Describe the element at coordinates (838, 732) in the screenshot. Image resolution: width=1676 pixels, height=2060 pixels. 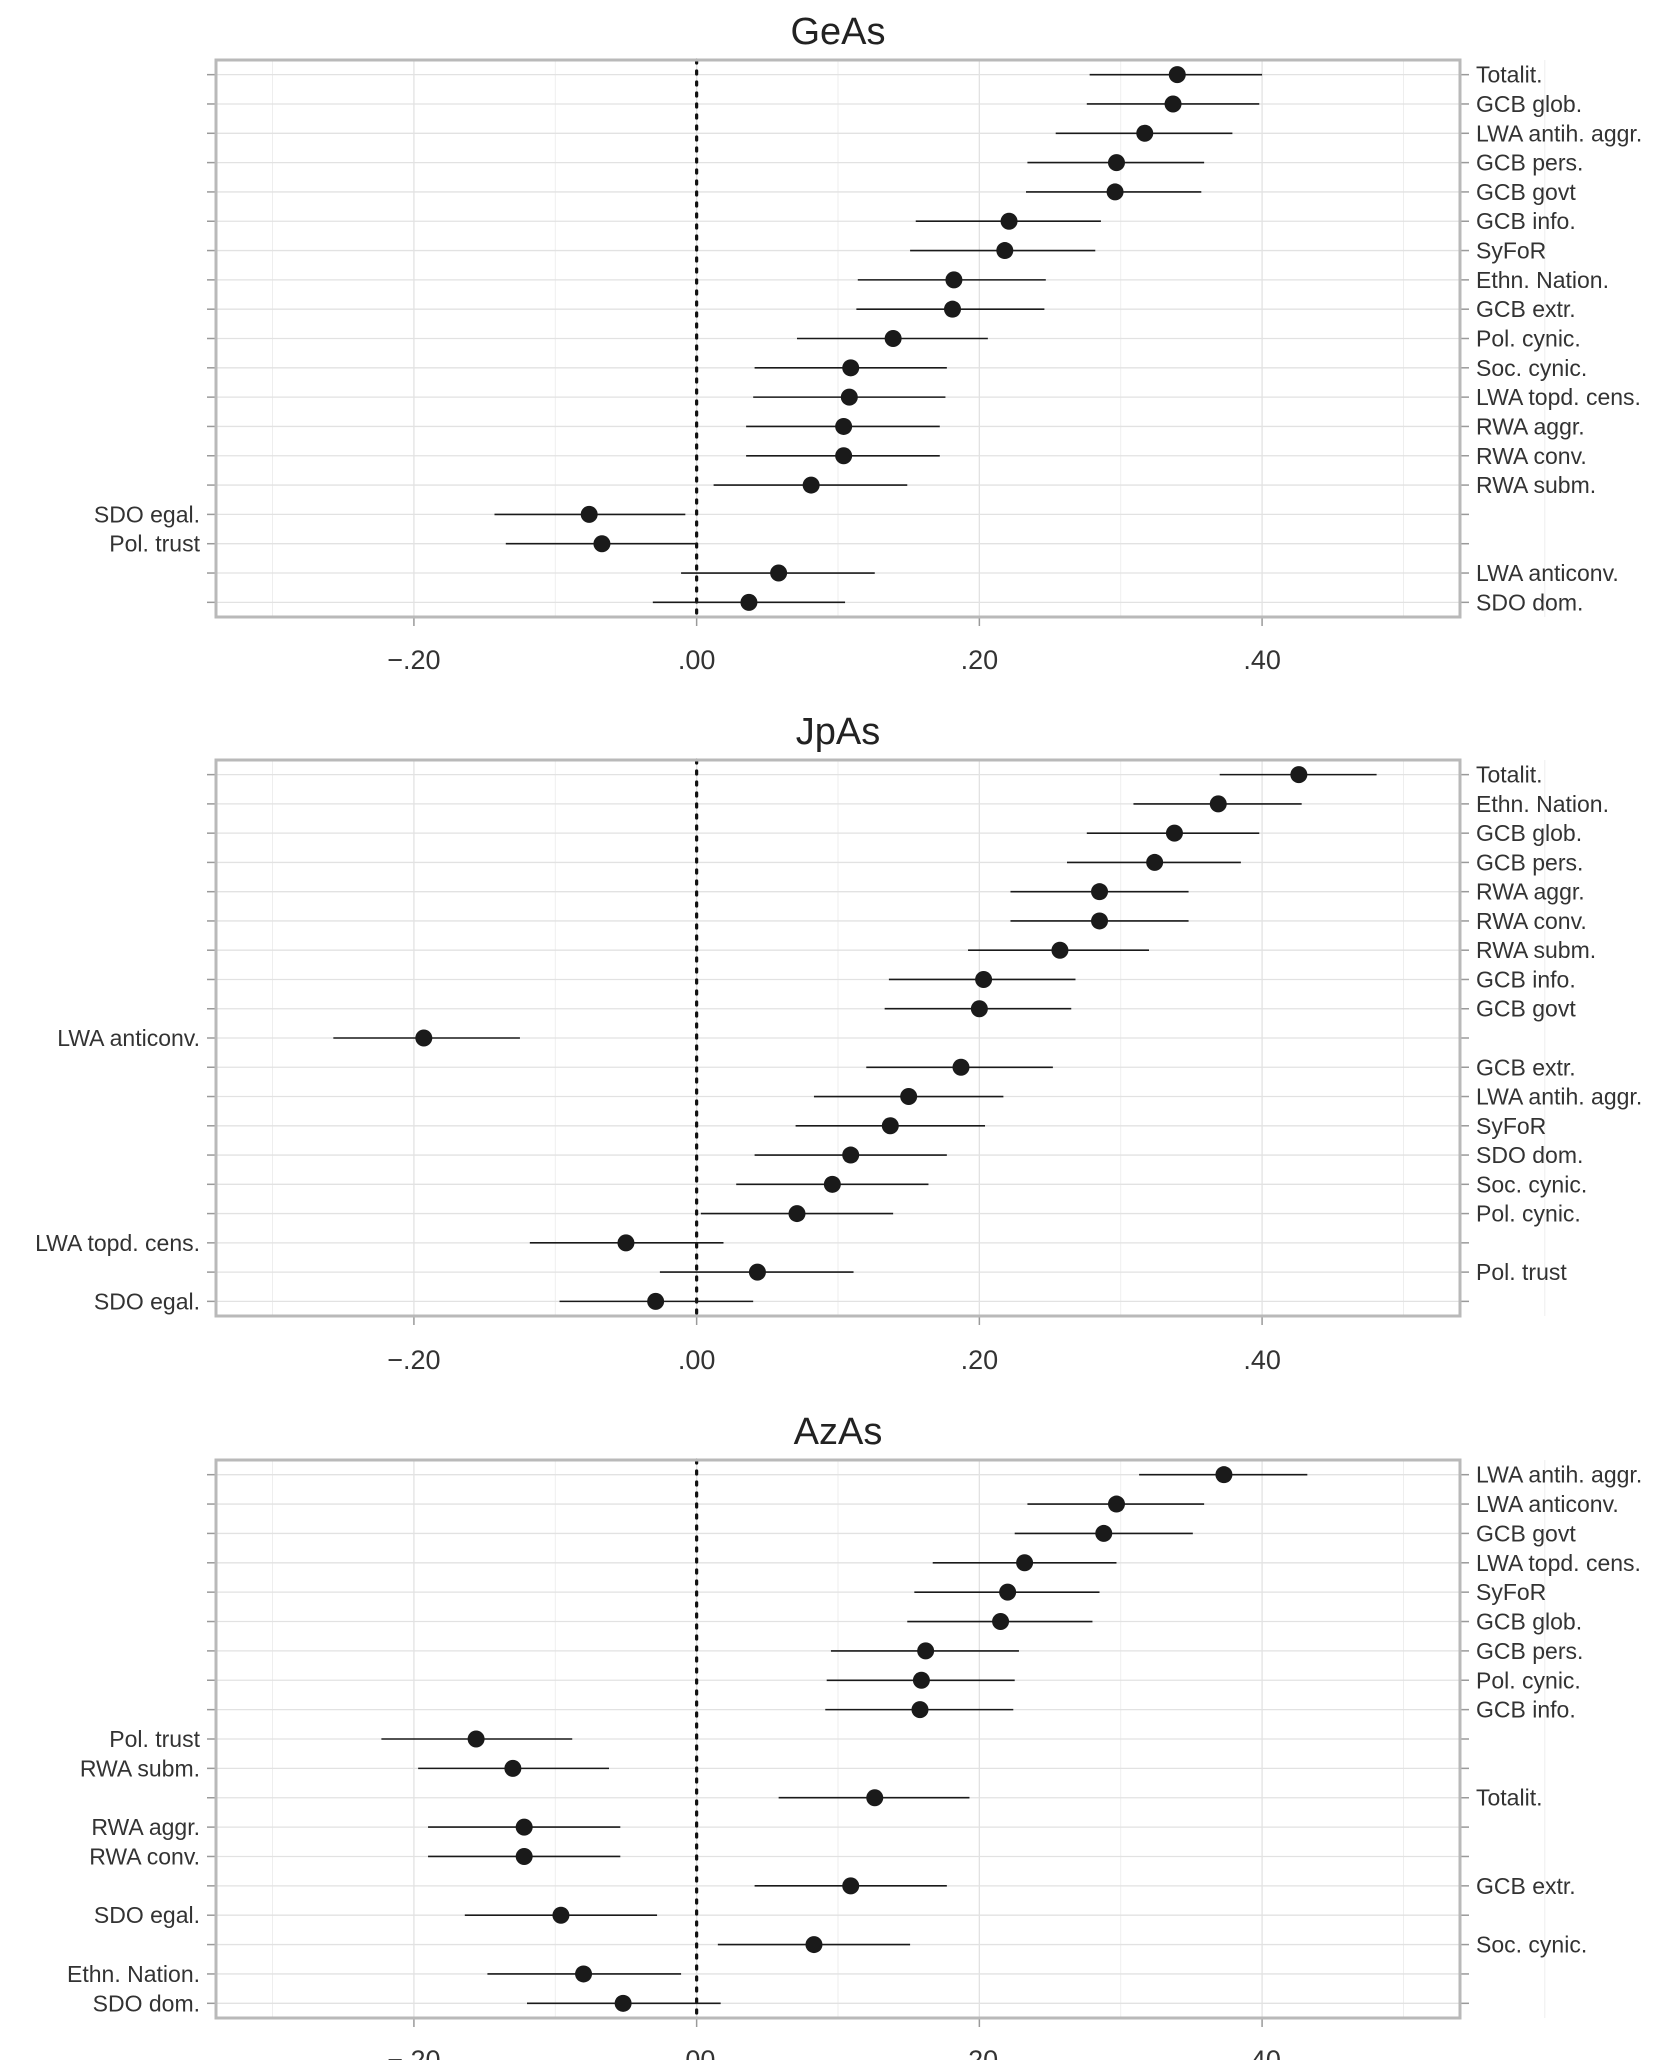
I see `panel-title: JpAs` at that location.